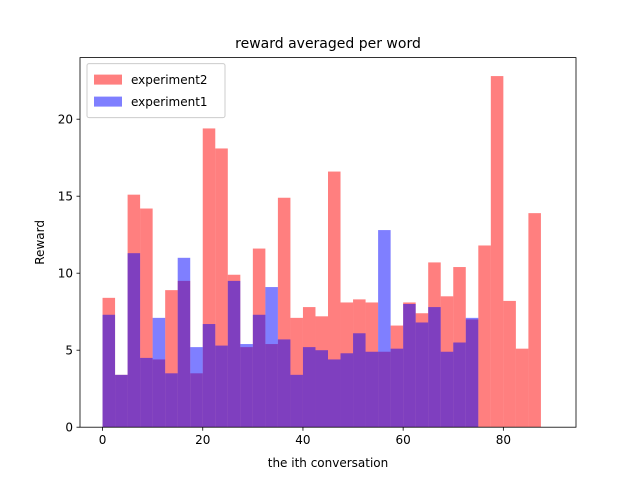 The width and height of the screenshot is (640, 480). Describe the element at coordinates (403, 440) in the screenshot. I see `x-tick-label: 60` at that location.